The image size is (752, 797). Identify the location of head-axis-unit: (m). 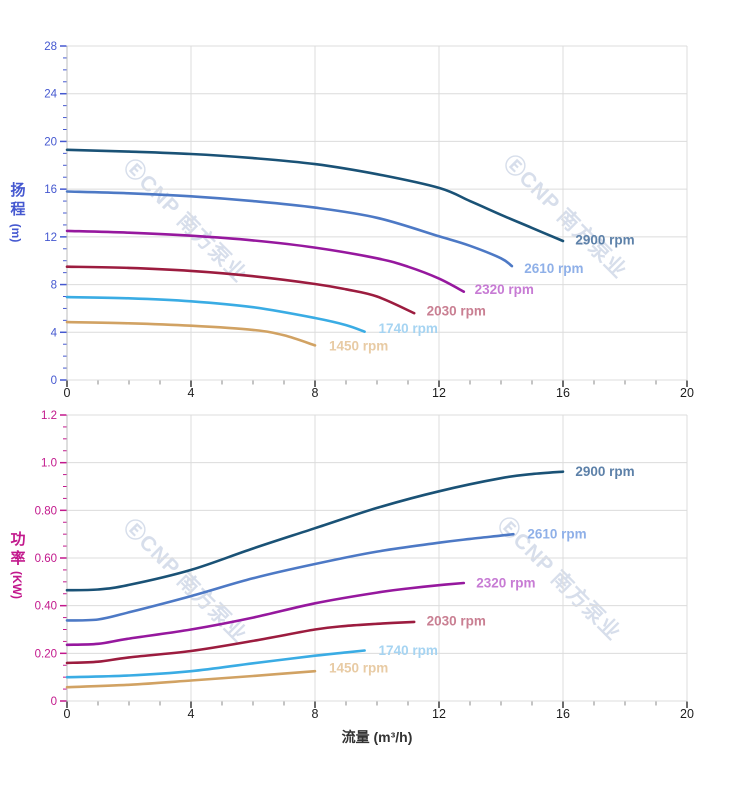
(16, 233).